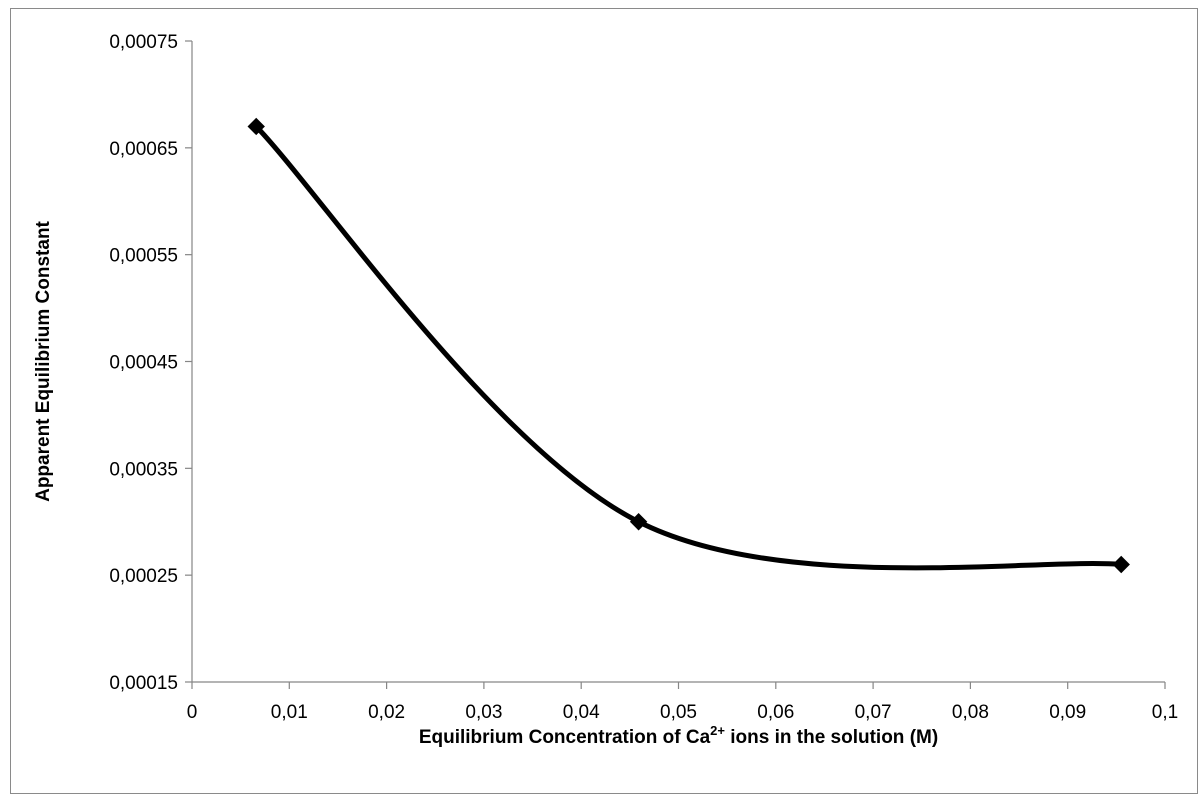  Describe the element at coordinates (831, 737) in the screenshot. I see `x-axis-title-suffix: ions in the solution (M)` at that location.